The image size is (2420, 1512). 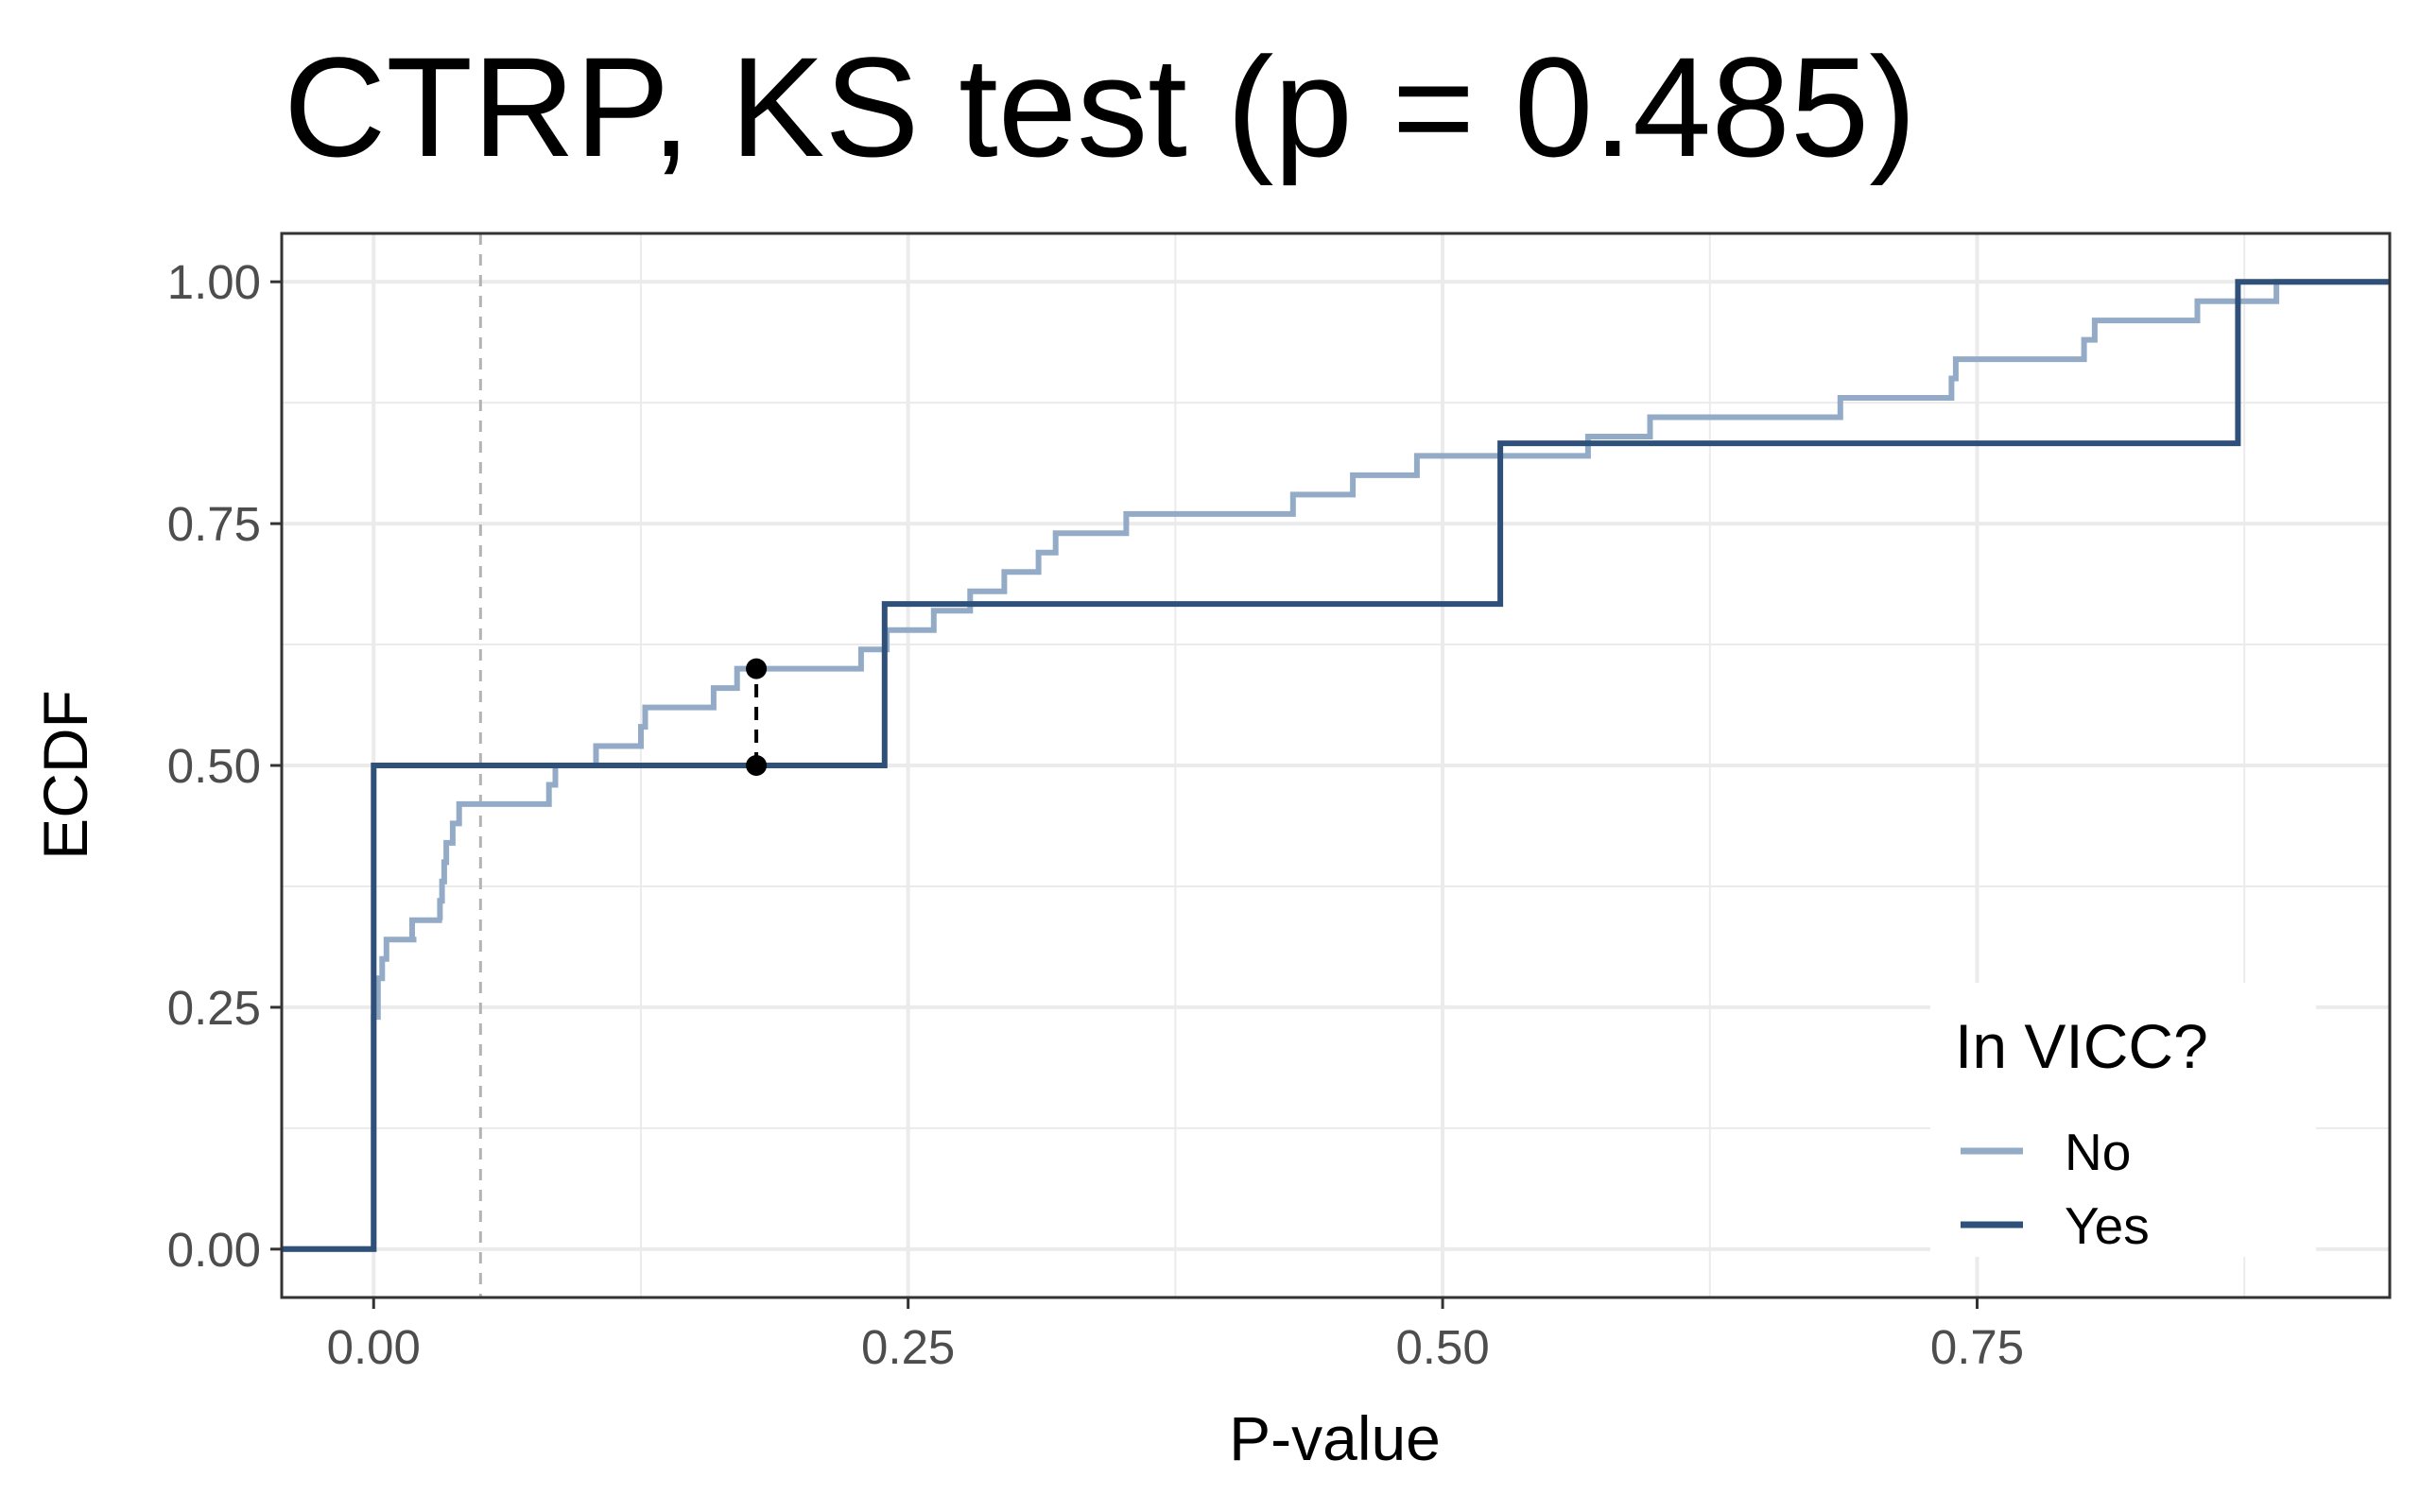 What do you see at coordinates (374, 1347) in the screenshot?
I see `x-tick-label: 0.00` at bounding box center [374, 1347].